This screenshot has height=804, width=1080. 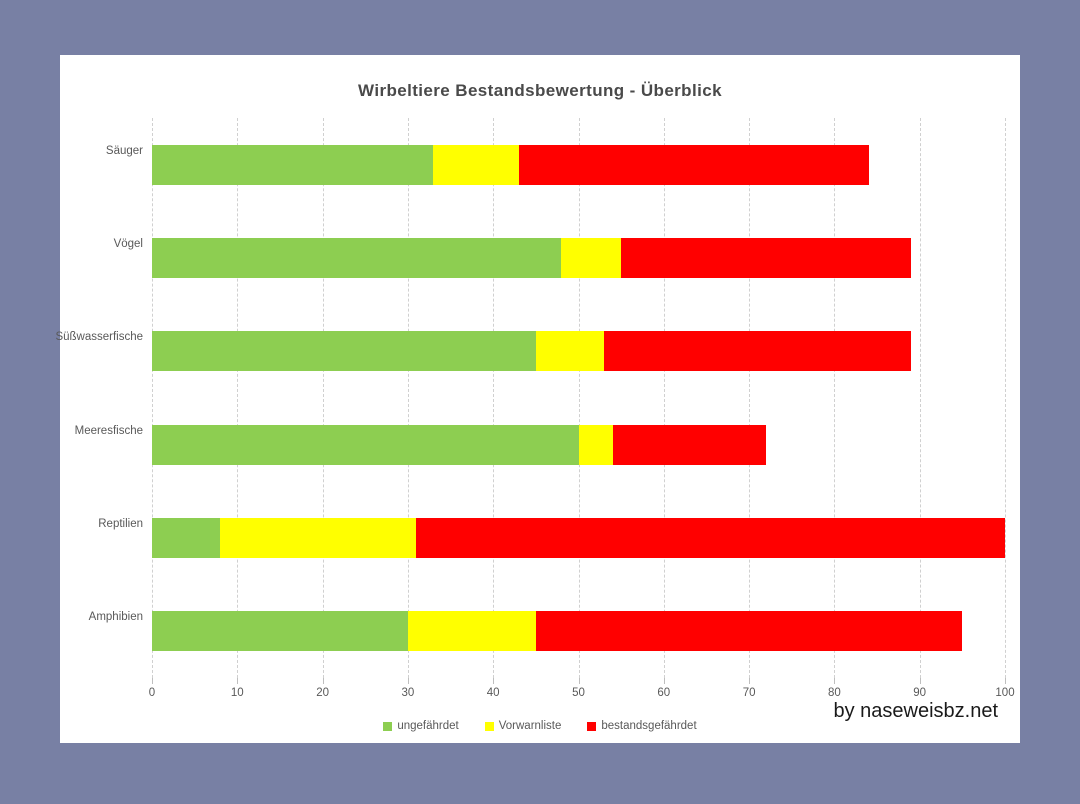 What do you see at coordinates (649, 726) in the screenshot?
I see `legend-label: bestandsgefährdet` at bounding box center [649, 726].